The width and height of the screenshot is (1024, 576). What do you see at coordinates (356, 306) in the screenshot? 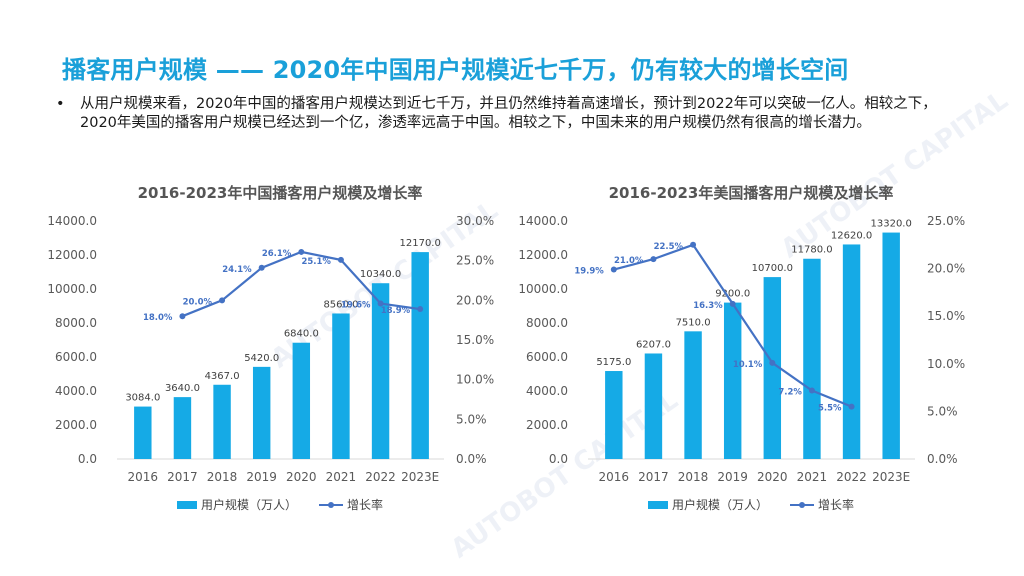
I see `growth-rate-label: 19.6%` at bounding box center [356, 306].